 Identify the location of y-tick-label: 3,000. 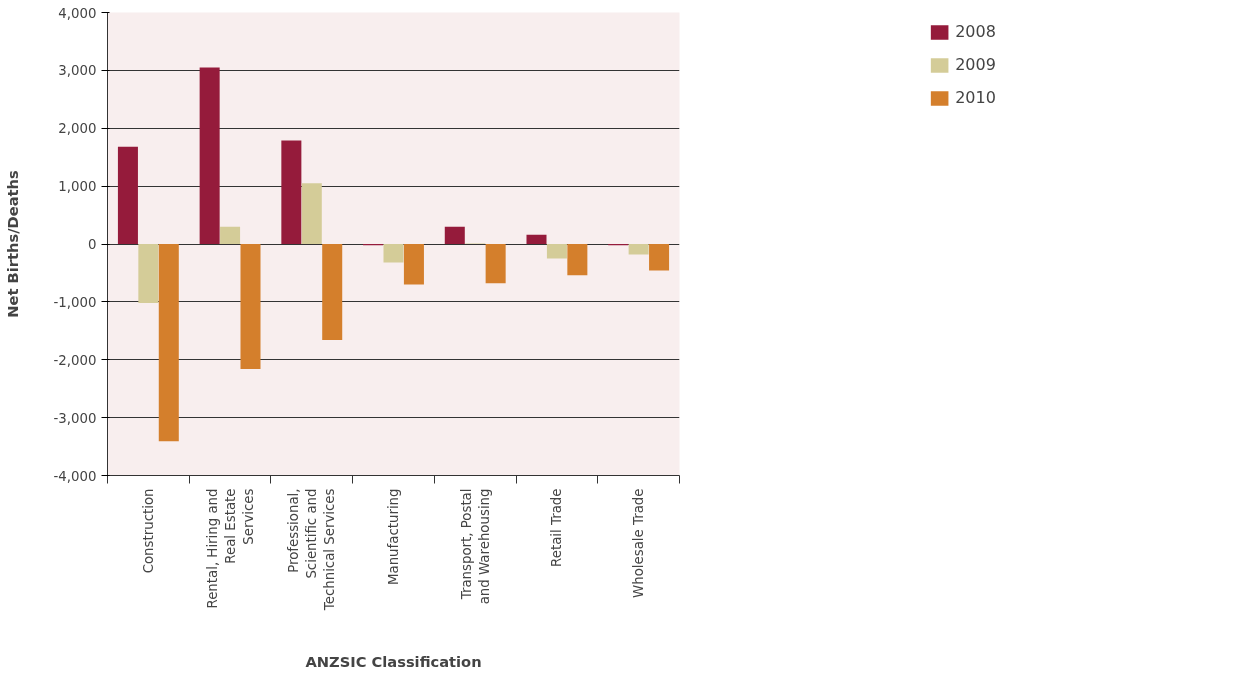
(77, 71).